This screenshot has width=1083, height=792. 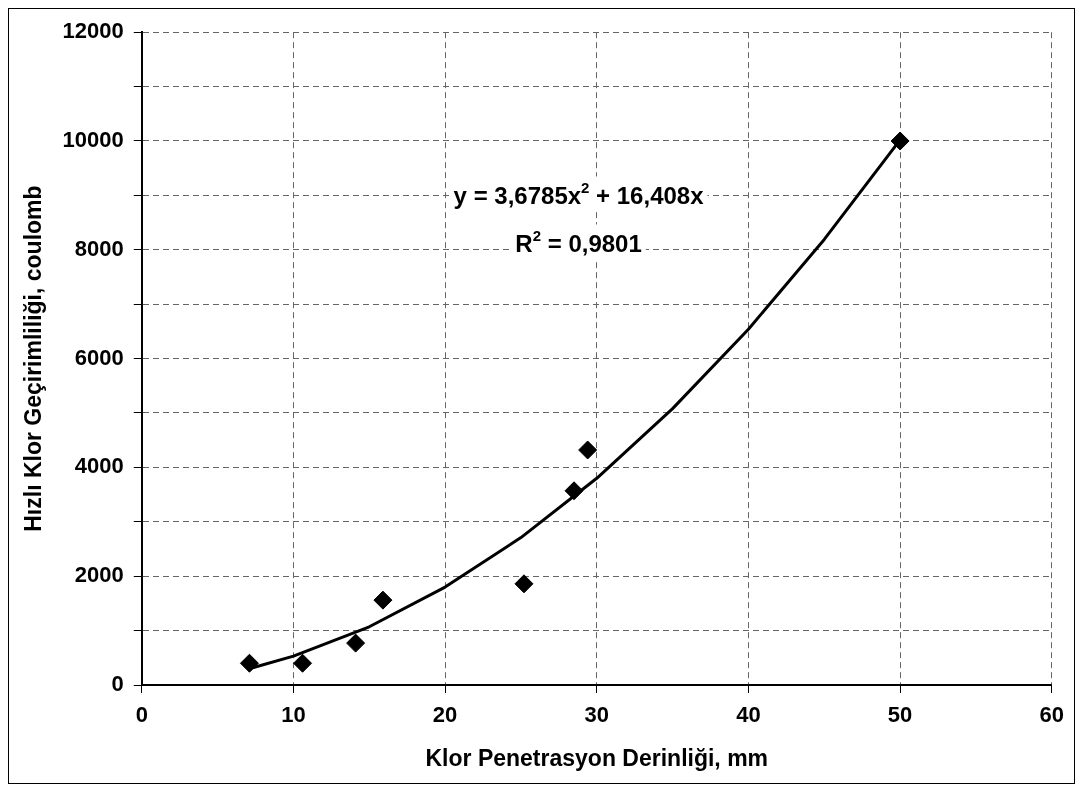 I want to click on y-tick-label: 0, so click(x=117, y=684).